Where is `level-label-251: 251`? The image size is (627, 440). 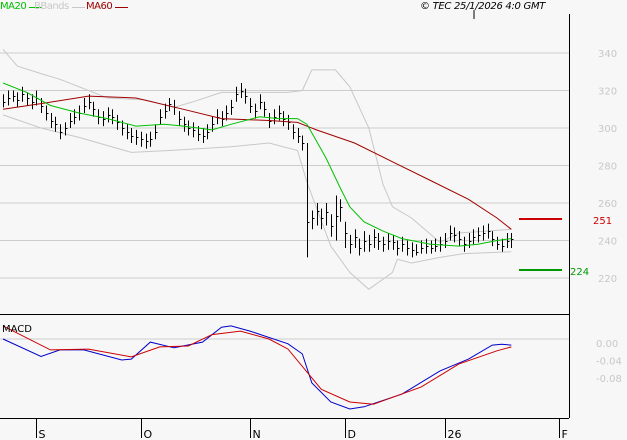
level-label-251: 251 is located at coordinates (602, 221).